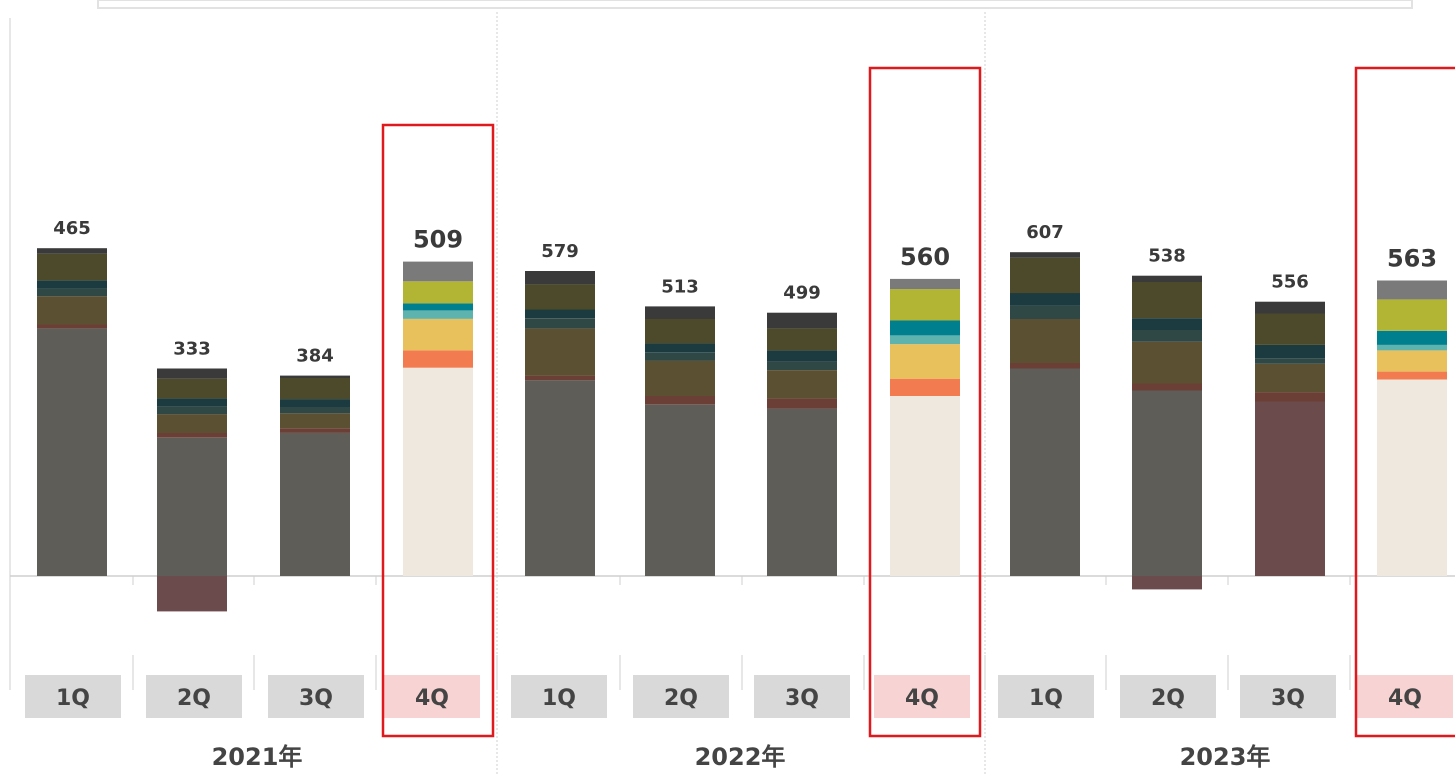 This screenshot has height=775, width=1455. What do you see at coordinates (1225, 757) in the screenshot?
I see `year-group-label: 2023年` at bounding box center [1225, 757].